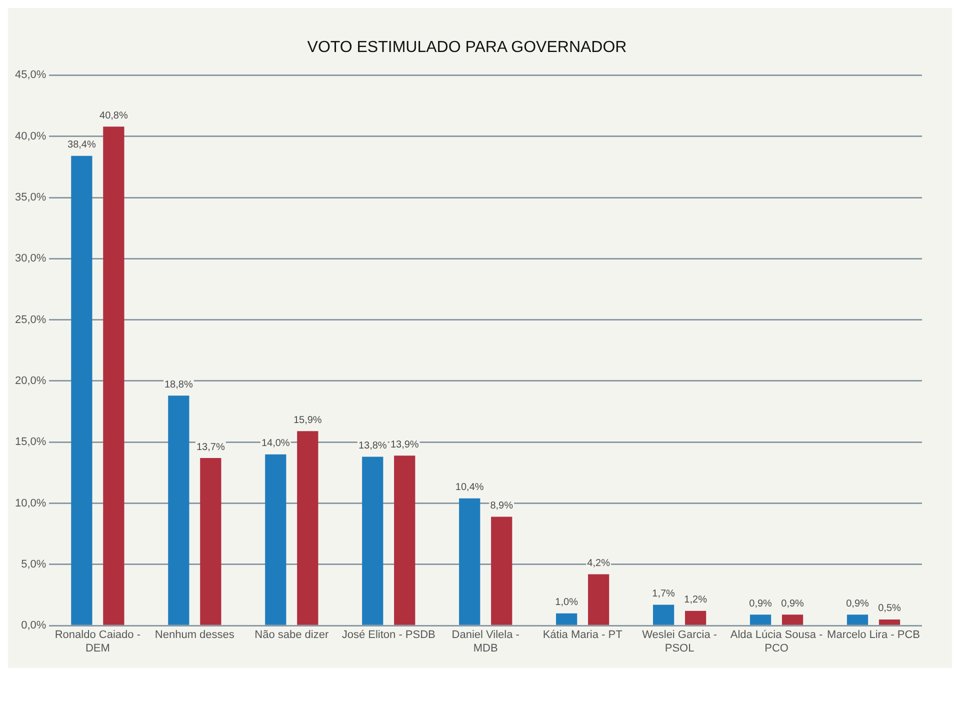 The height and width of the screenshot is (720, 960). Describe the element at coordinates (82, 145) in the screenshot. I see `data-label: 38,4%` at that location.